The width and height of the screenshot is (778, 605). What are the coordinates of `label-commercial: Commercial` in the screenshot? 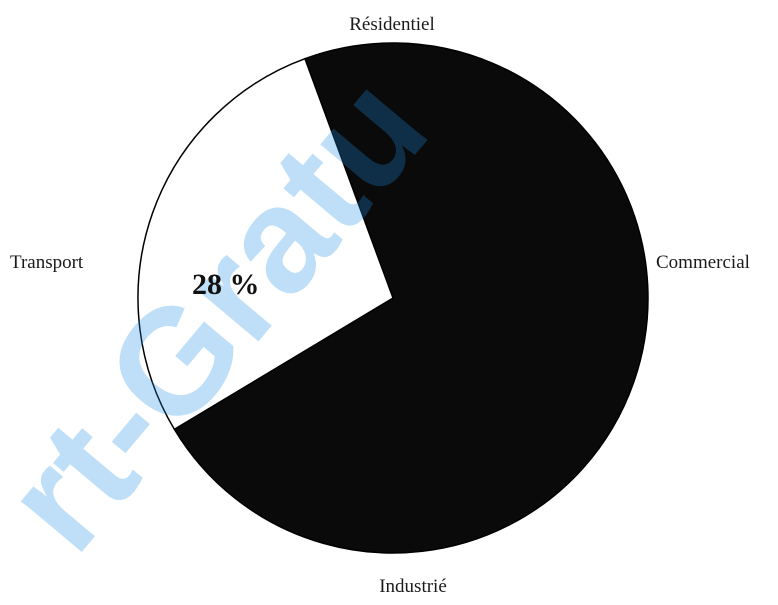 It's located at (703, 262).